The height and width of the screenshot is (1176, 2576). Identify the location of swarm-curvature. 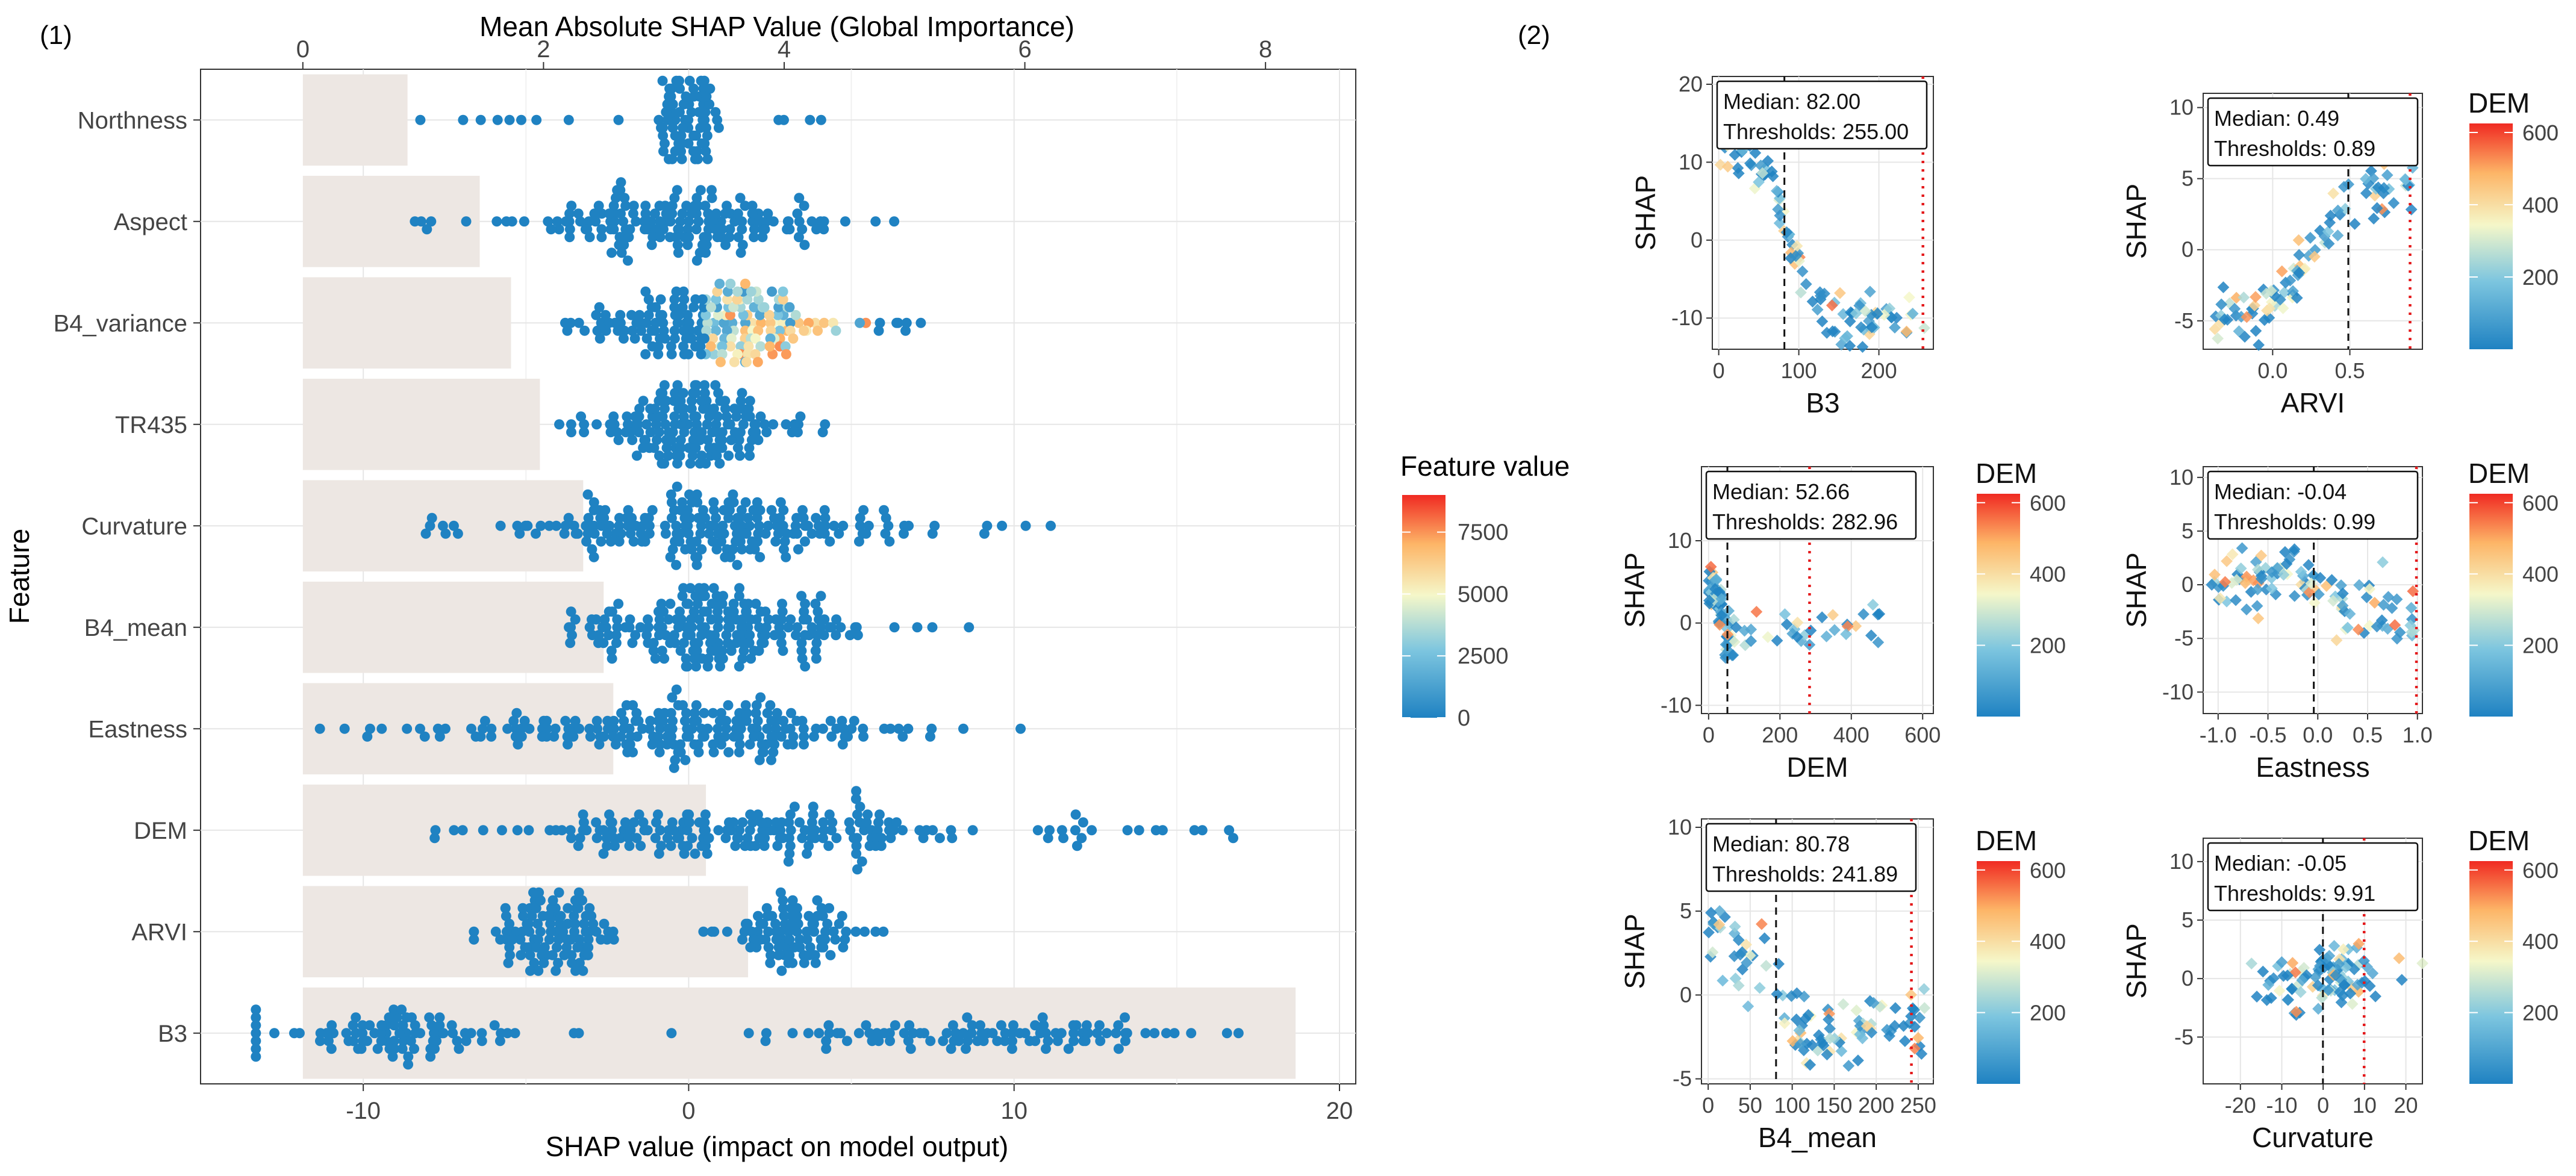
(738, 526).